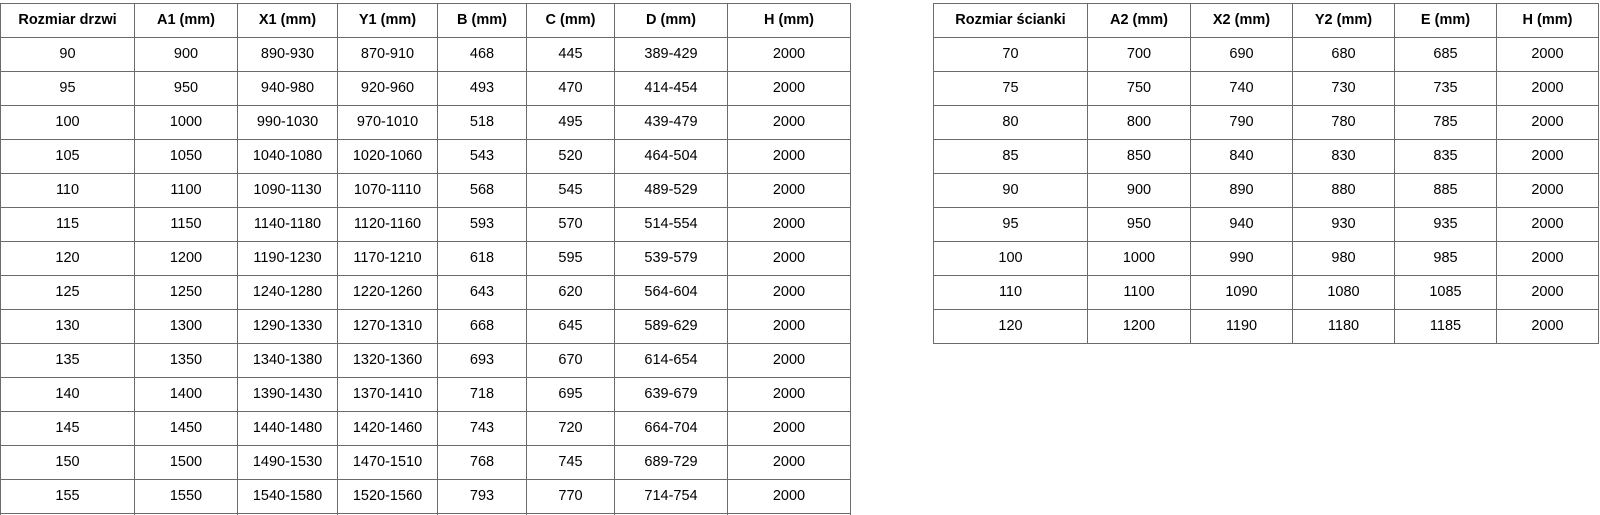 The height and width of the screenshot is (515, 1600). What do you see at coordinates (1343, 292) in the screenshot?
I see `table-cell: 1080` at bounding box center [1343, 292].